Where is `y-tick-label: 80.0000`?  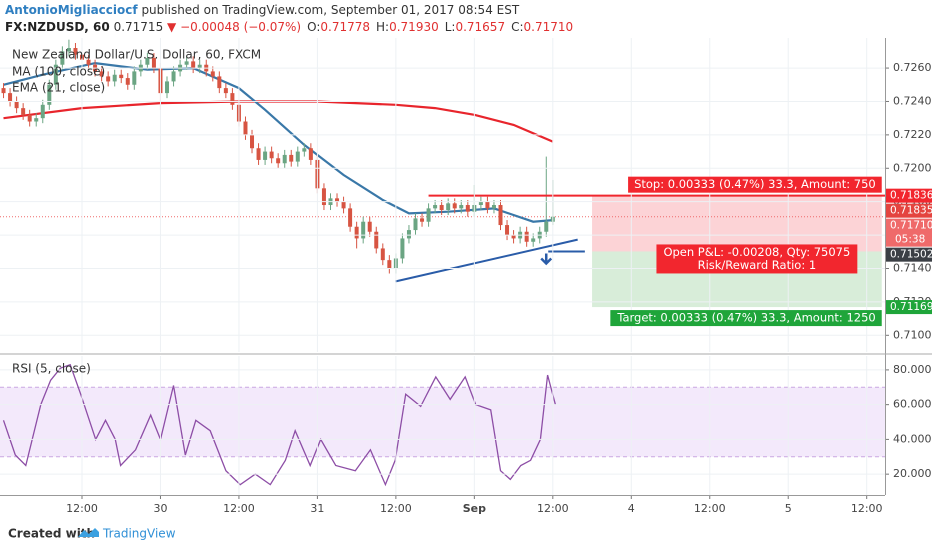
y-tick-label: 80.0000 is located at coordinates (912, 369).